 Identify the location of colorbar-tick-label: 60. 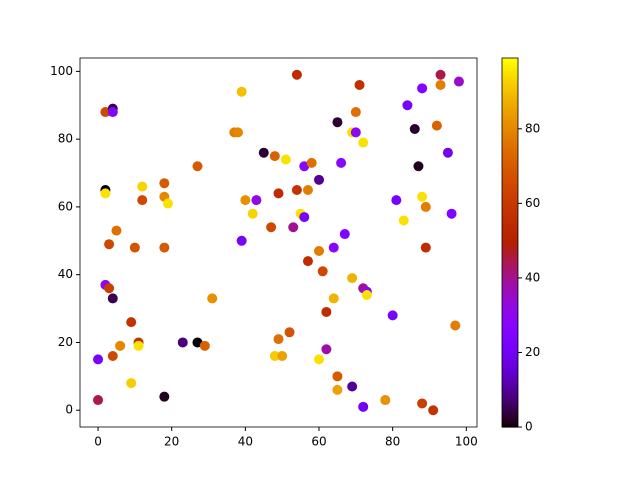
(532, 203).